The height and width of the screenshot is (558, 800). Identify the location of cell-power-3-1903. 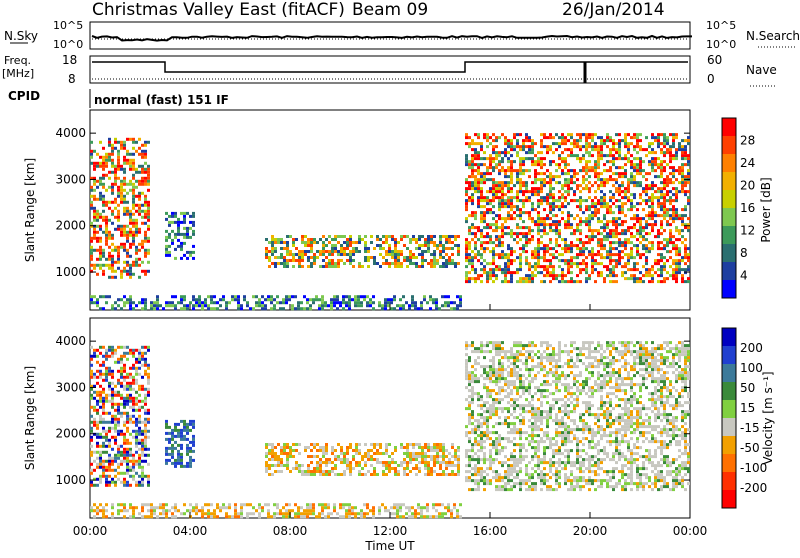
(568, 269).